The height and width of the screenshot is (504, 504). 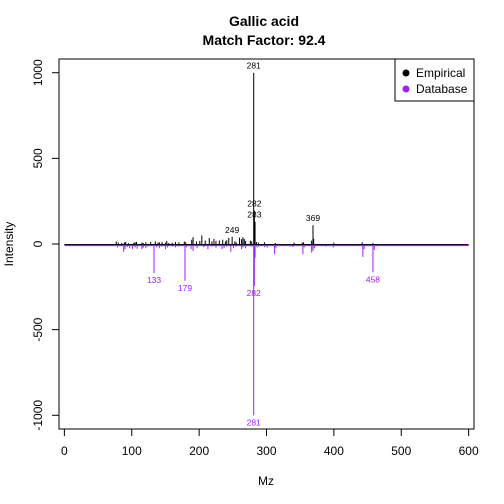 I want to click on peak-label: 458, so click(x=373, y=279).